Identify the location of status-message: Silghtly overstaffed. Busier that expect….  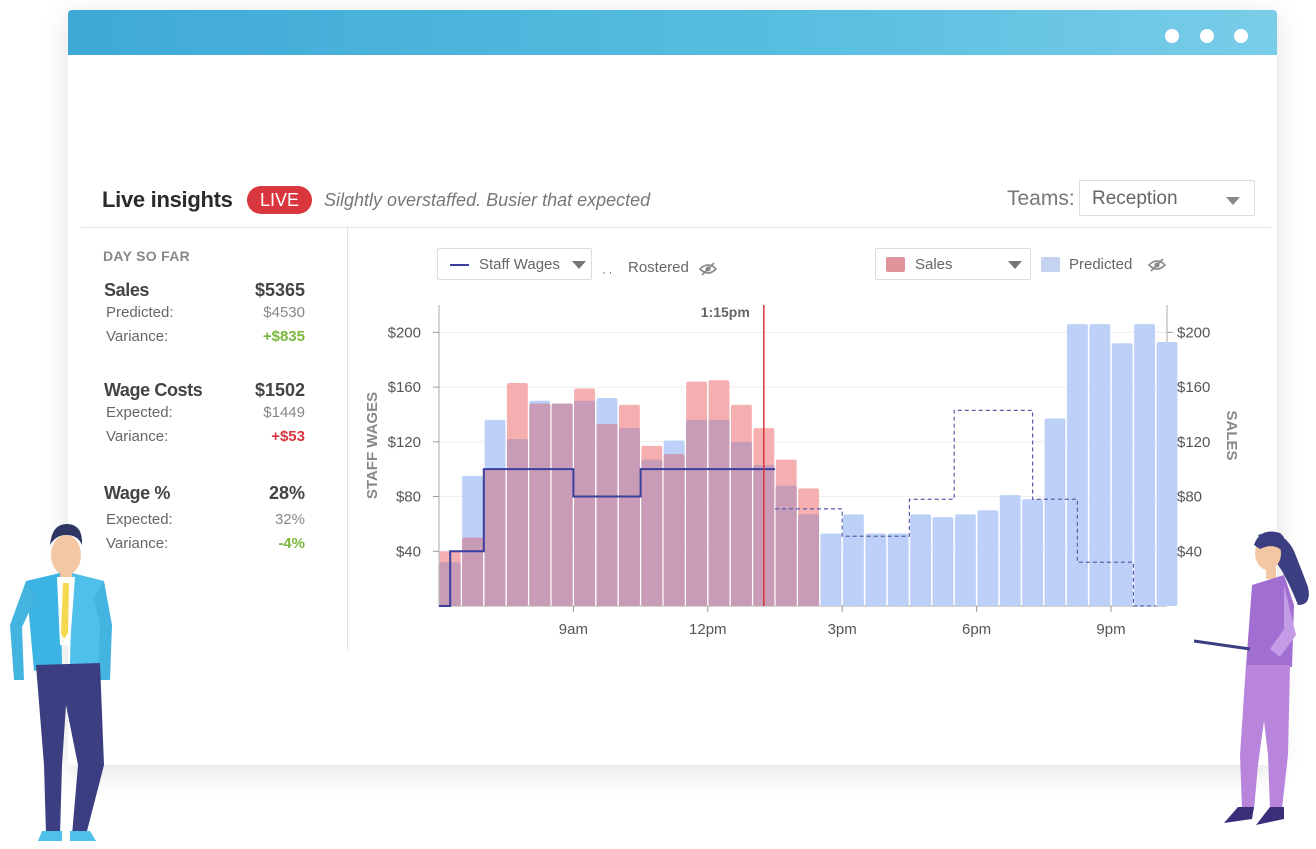
(487, 200).